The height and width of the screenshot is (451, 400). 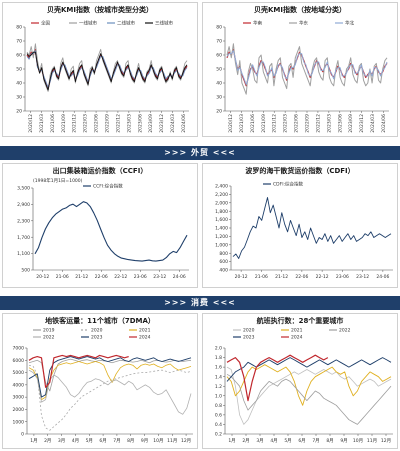 What do you see at coordinates (218, 377) in the screenshot?
I see `y-tick-label: 1.4` at bounding box center [218, 377].